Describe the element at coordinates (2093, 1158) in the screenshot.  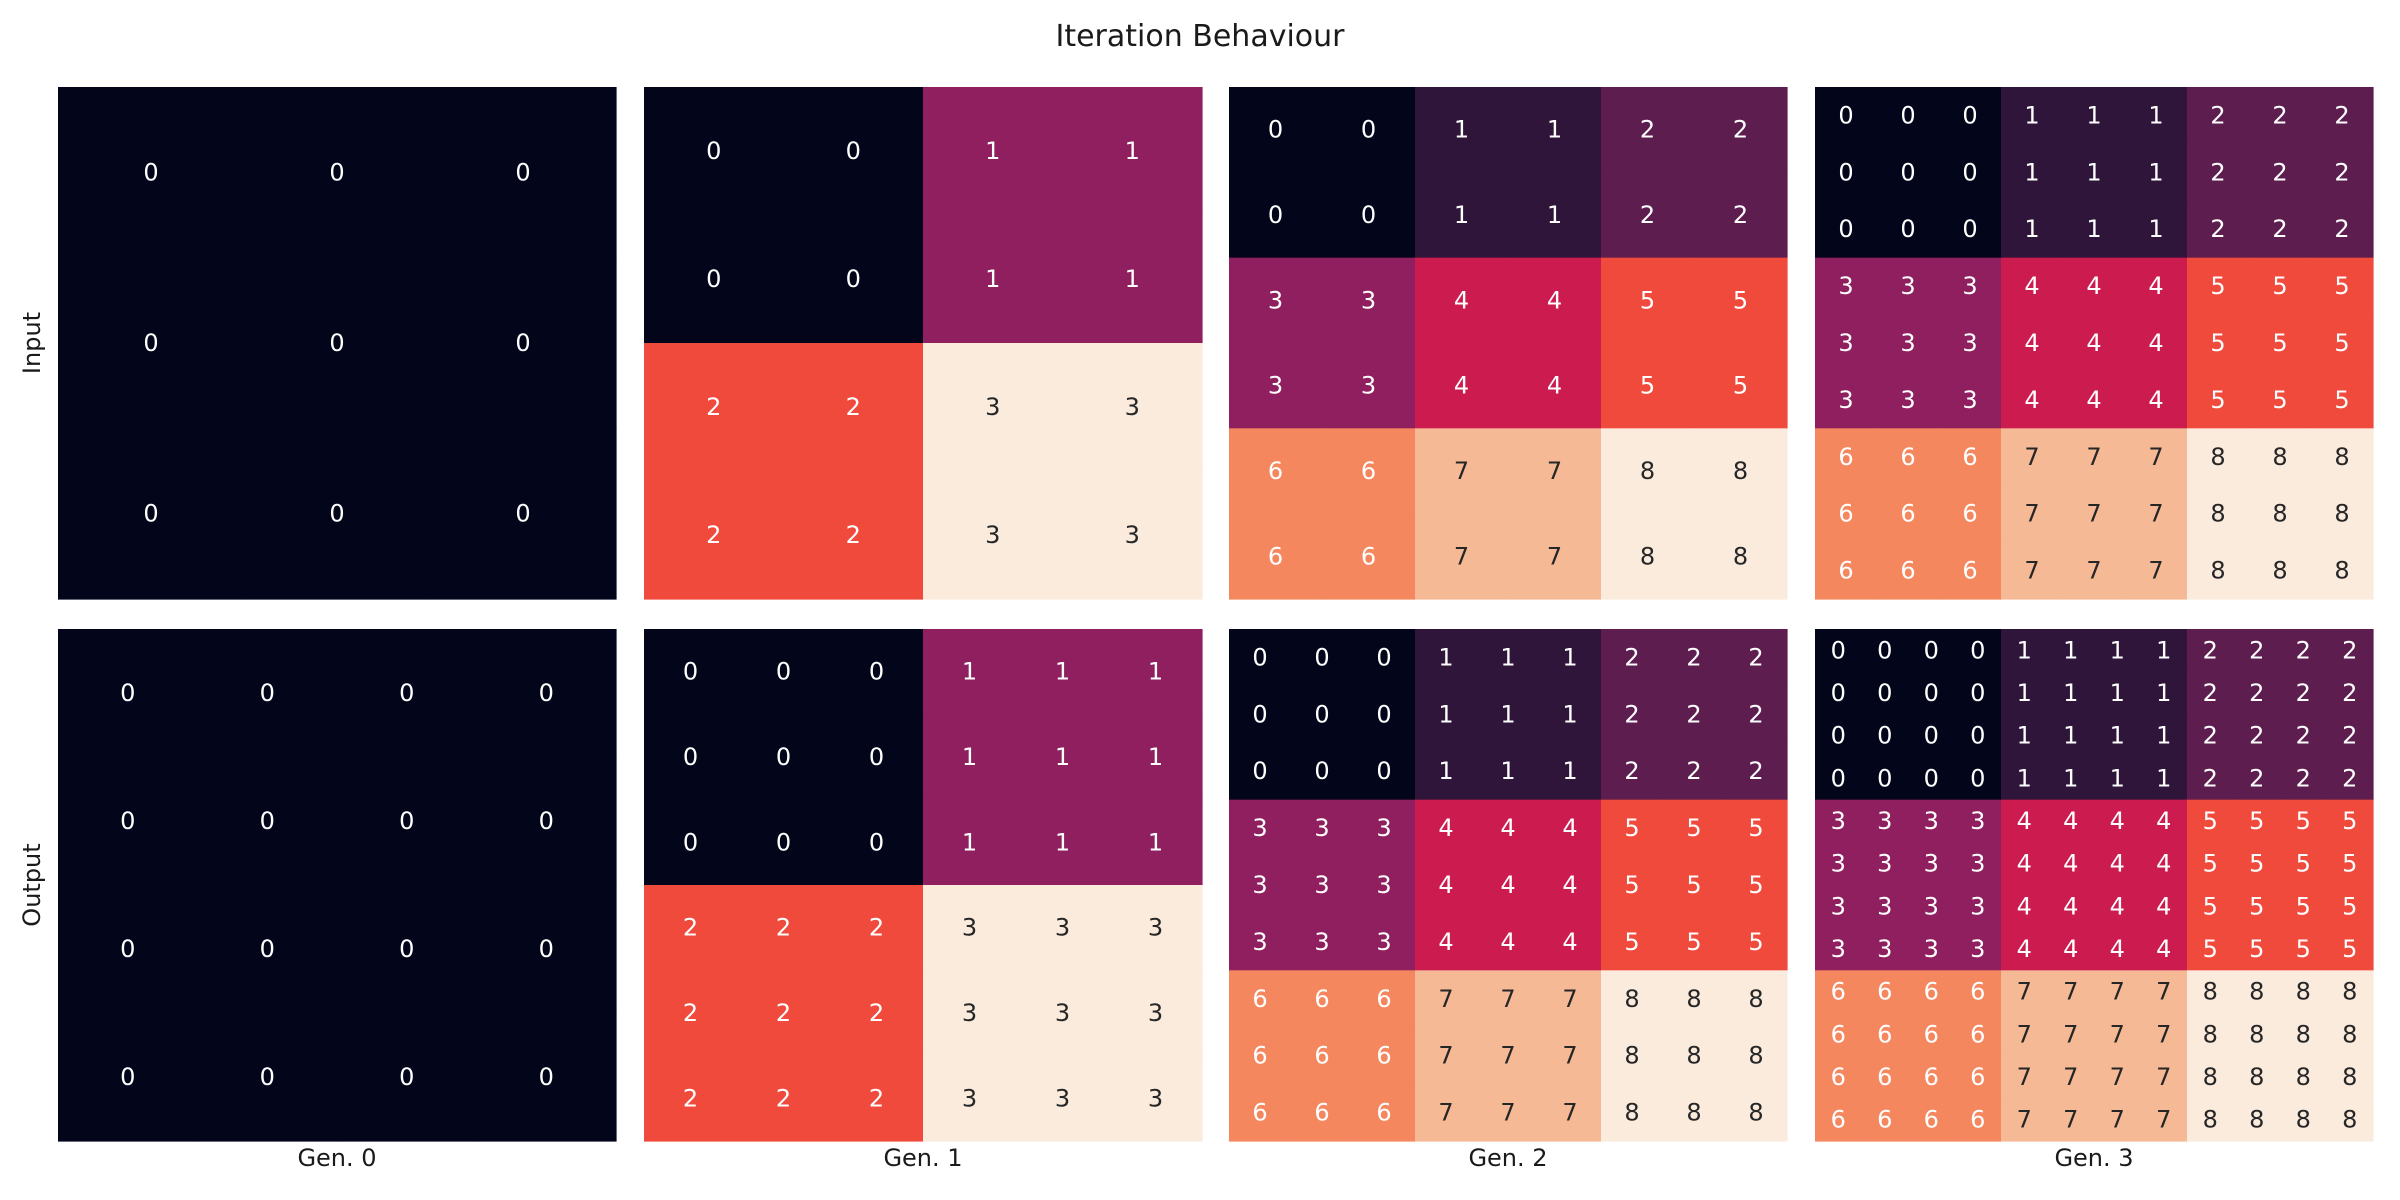
I see `column-label-gen3: Gen. 3` at that location.